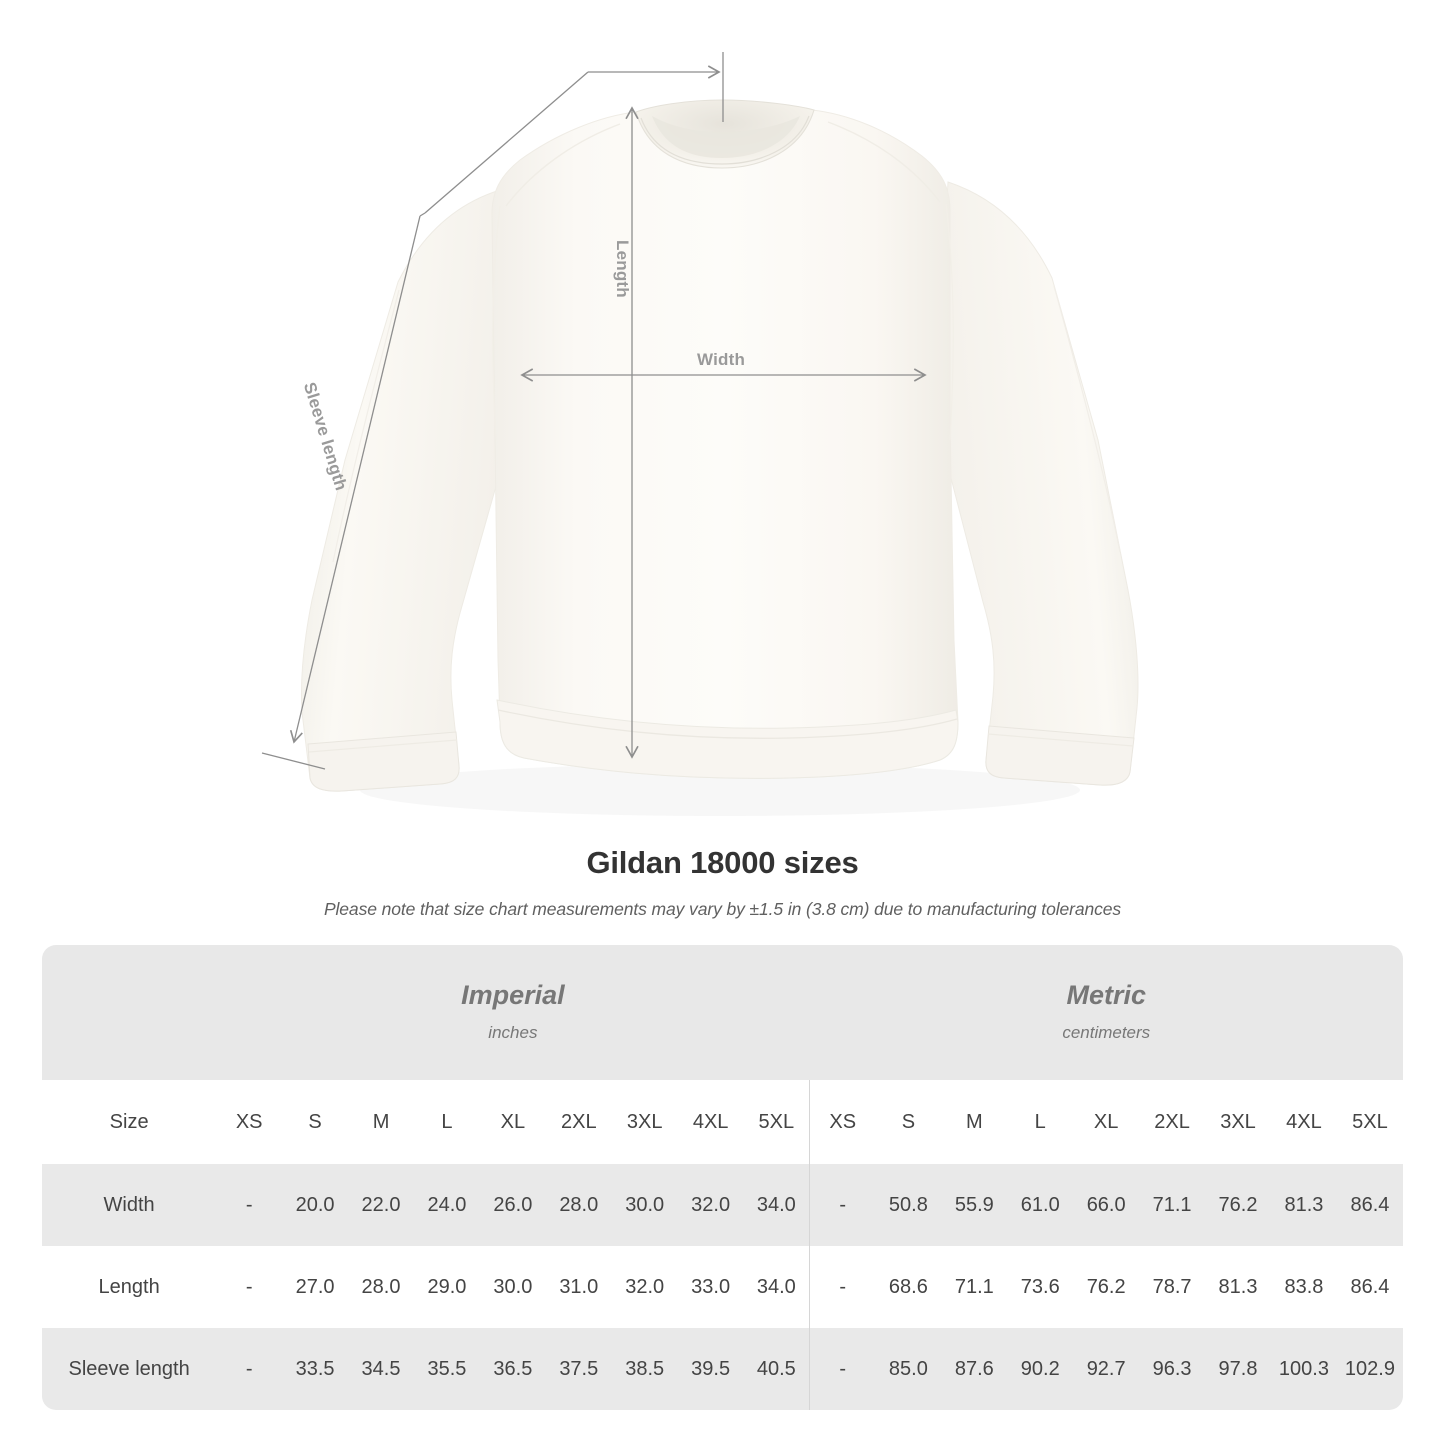 The width and height of the screenshot is (1445, 1445). I want to click on cell-imperial: 33.0, so click(710, 1287).